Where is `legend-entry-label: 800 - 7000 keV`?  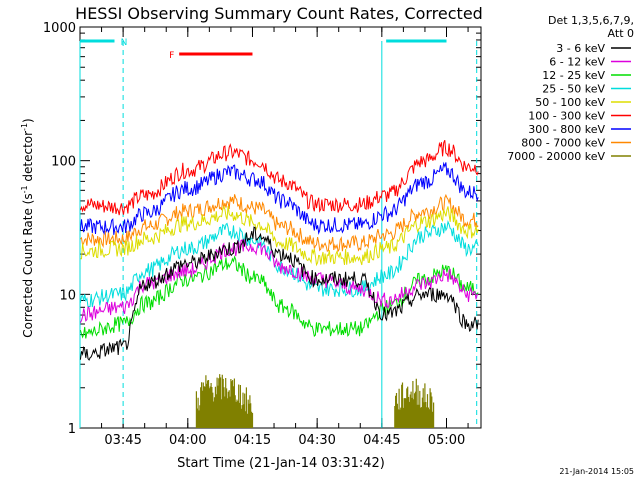 legend-entry-label: 800 - 7000 keV is located at coordinates (563, 143).